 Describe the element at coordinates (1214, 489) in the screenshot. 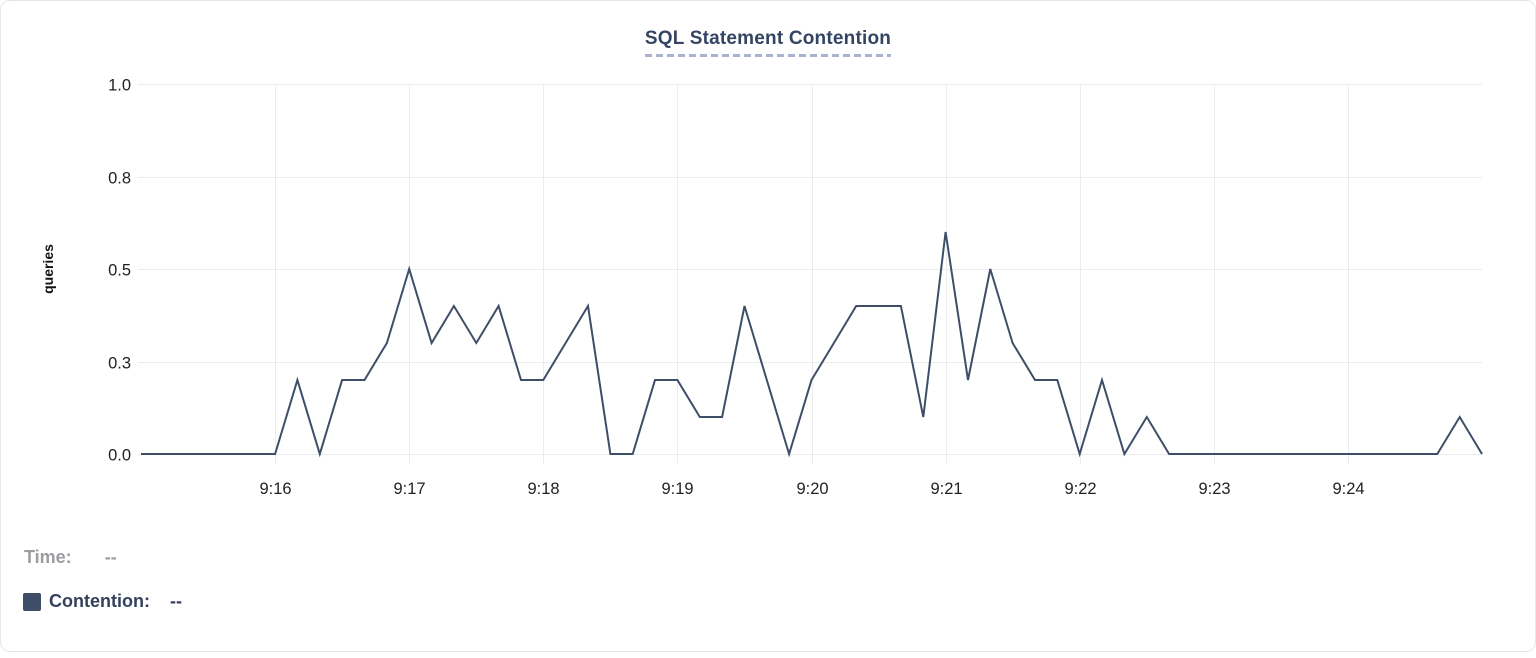

I see `x-tick-label: 9:23` at that location.